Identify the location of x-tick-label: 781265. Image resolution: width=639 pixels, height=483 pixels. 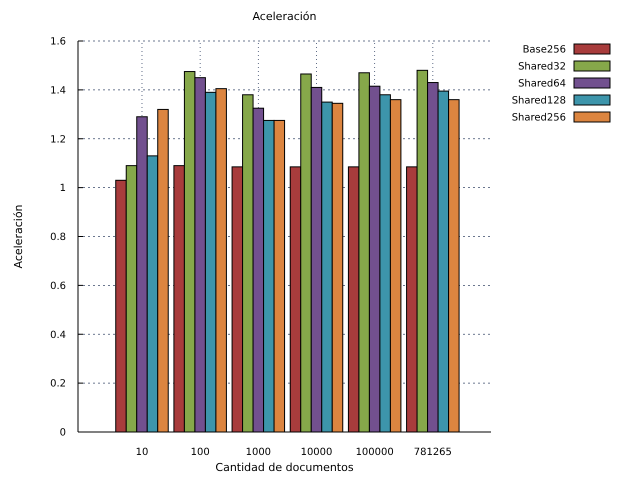
(433, 452).